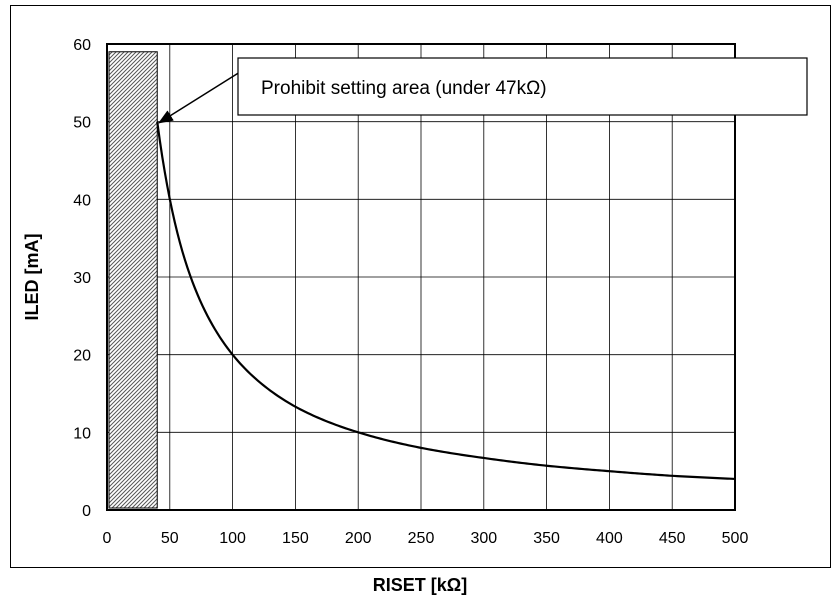 The width and height of the screenshot is (834, 596). What do you see at coordinates (421, 538) in the screenshot?
I see `x-tick-label: 250` at bounding box center [421, 538].